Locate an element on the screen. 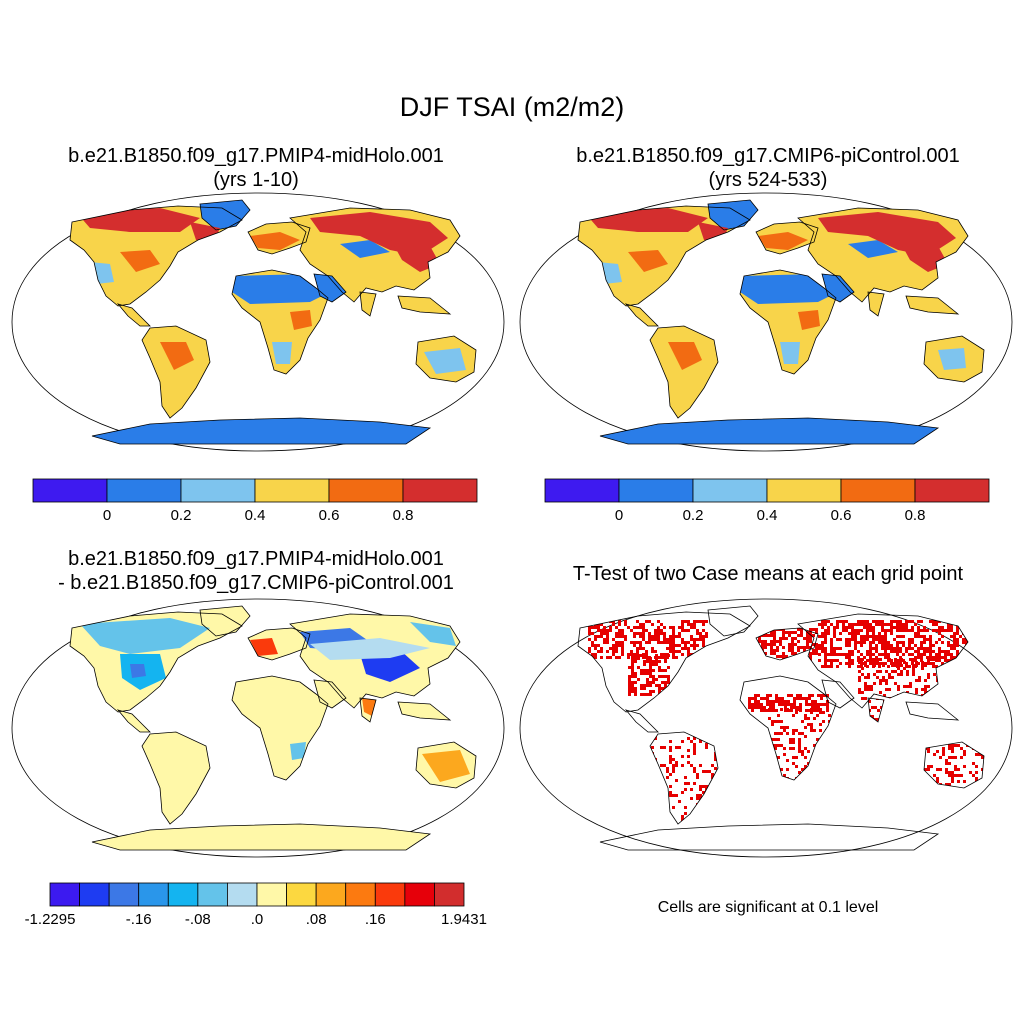 The width and height of the screenshot is (1024, 1024). panel1-title-line1: b.e21.B1850.f09_g17.PMIP4-midHolo.001 is located at coordinates (256, 156).